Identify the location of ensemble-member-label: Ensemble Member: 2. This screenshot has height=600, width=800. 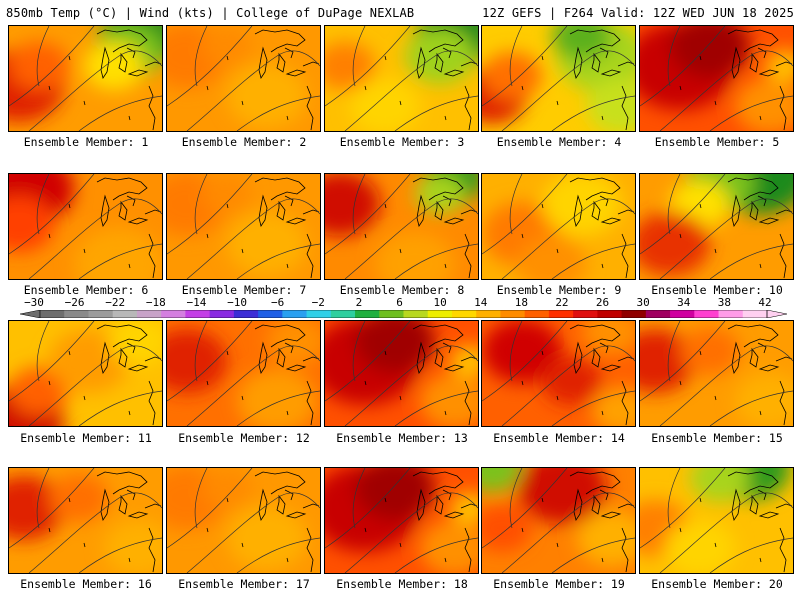
(244, 142).